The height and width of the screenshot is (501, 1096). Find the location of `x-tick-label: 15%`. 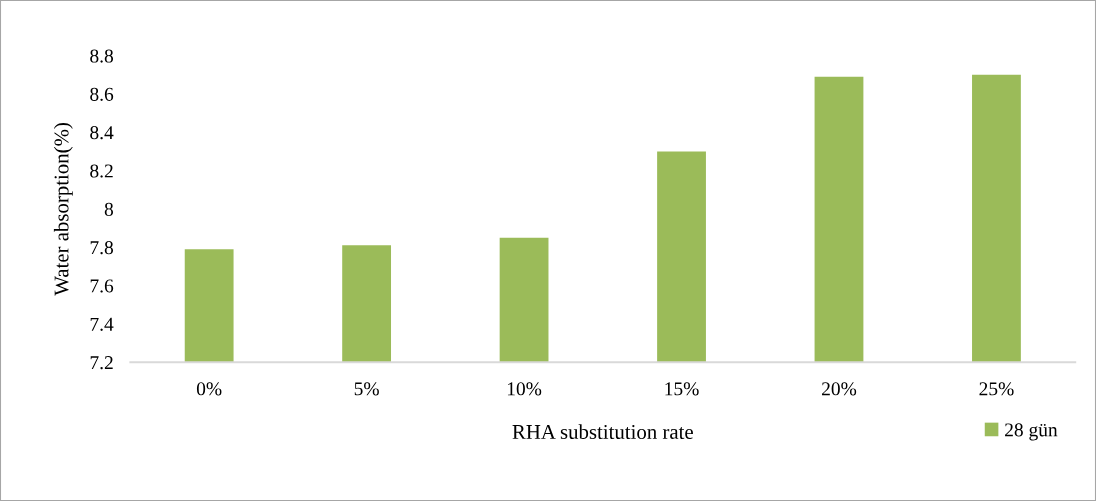

x-tick-label: 15% is located at coordinates (682, 389).